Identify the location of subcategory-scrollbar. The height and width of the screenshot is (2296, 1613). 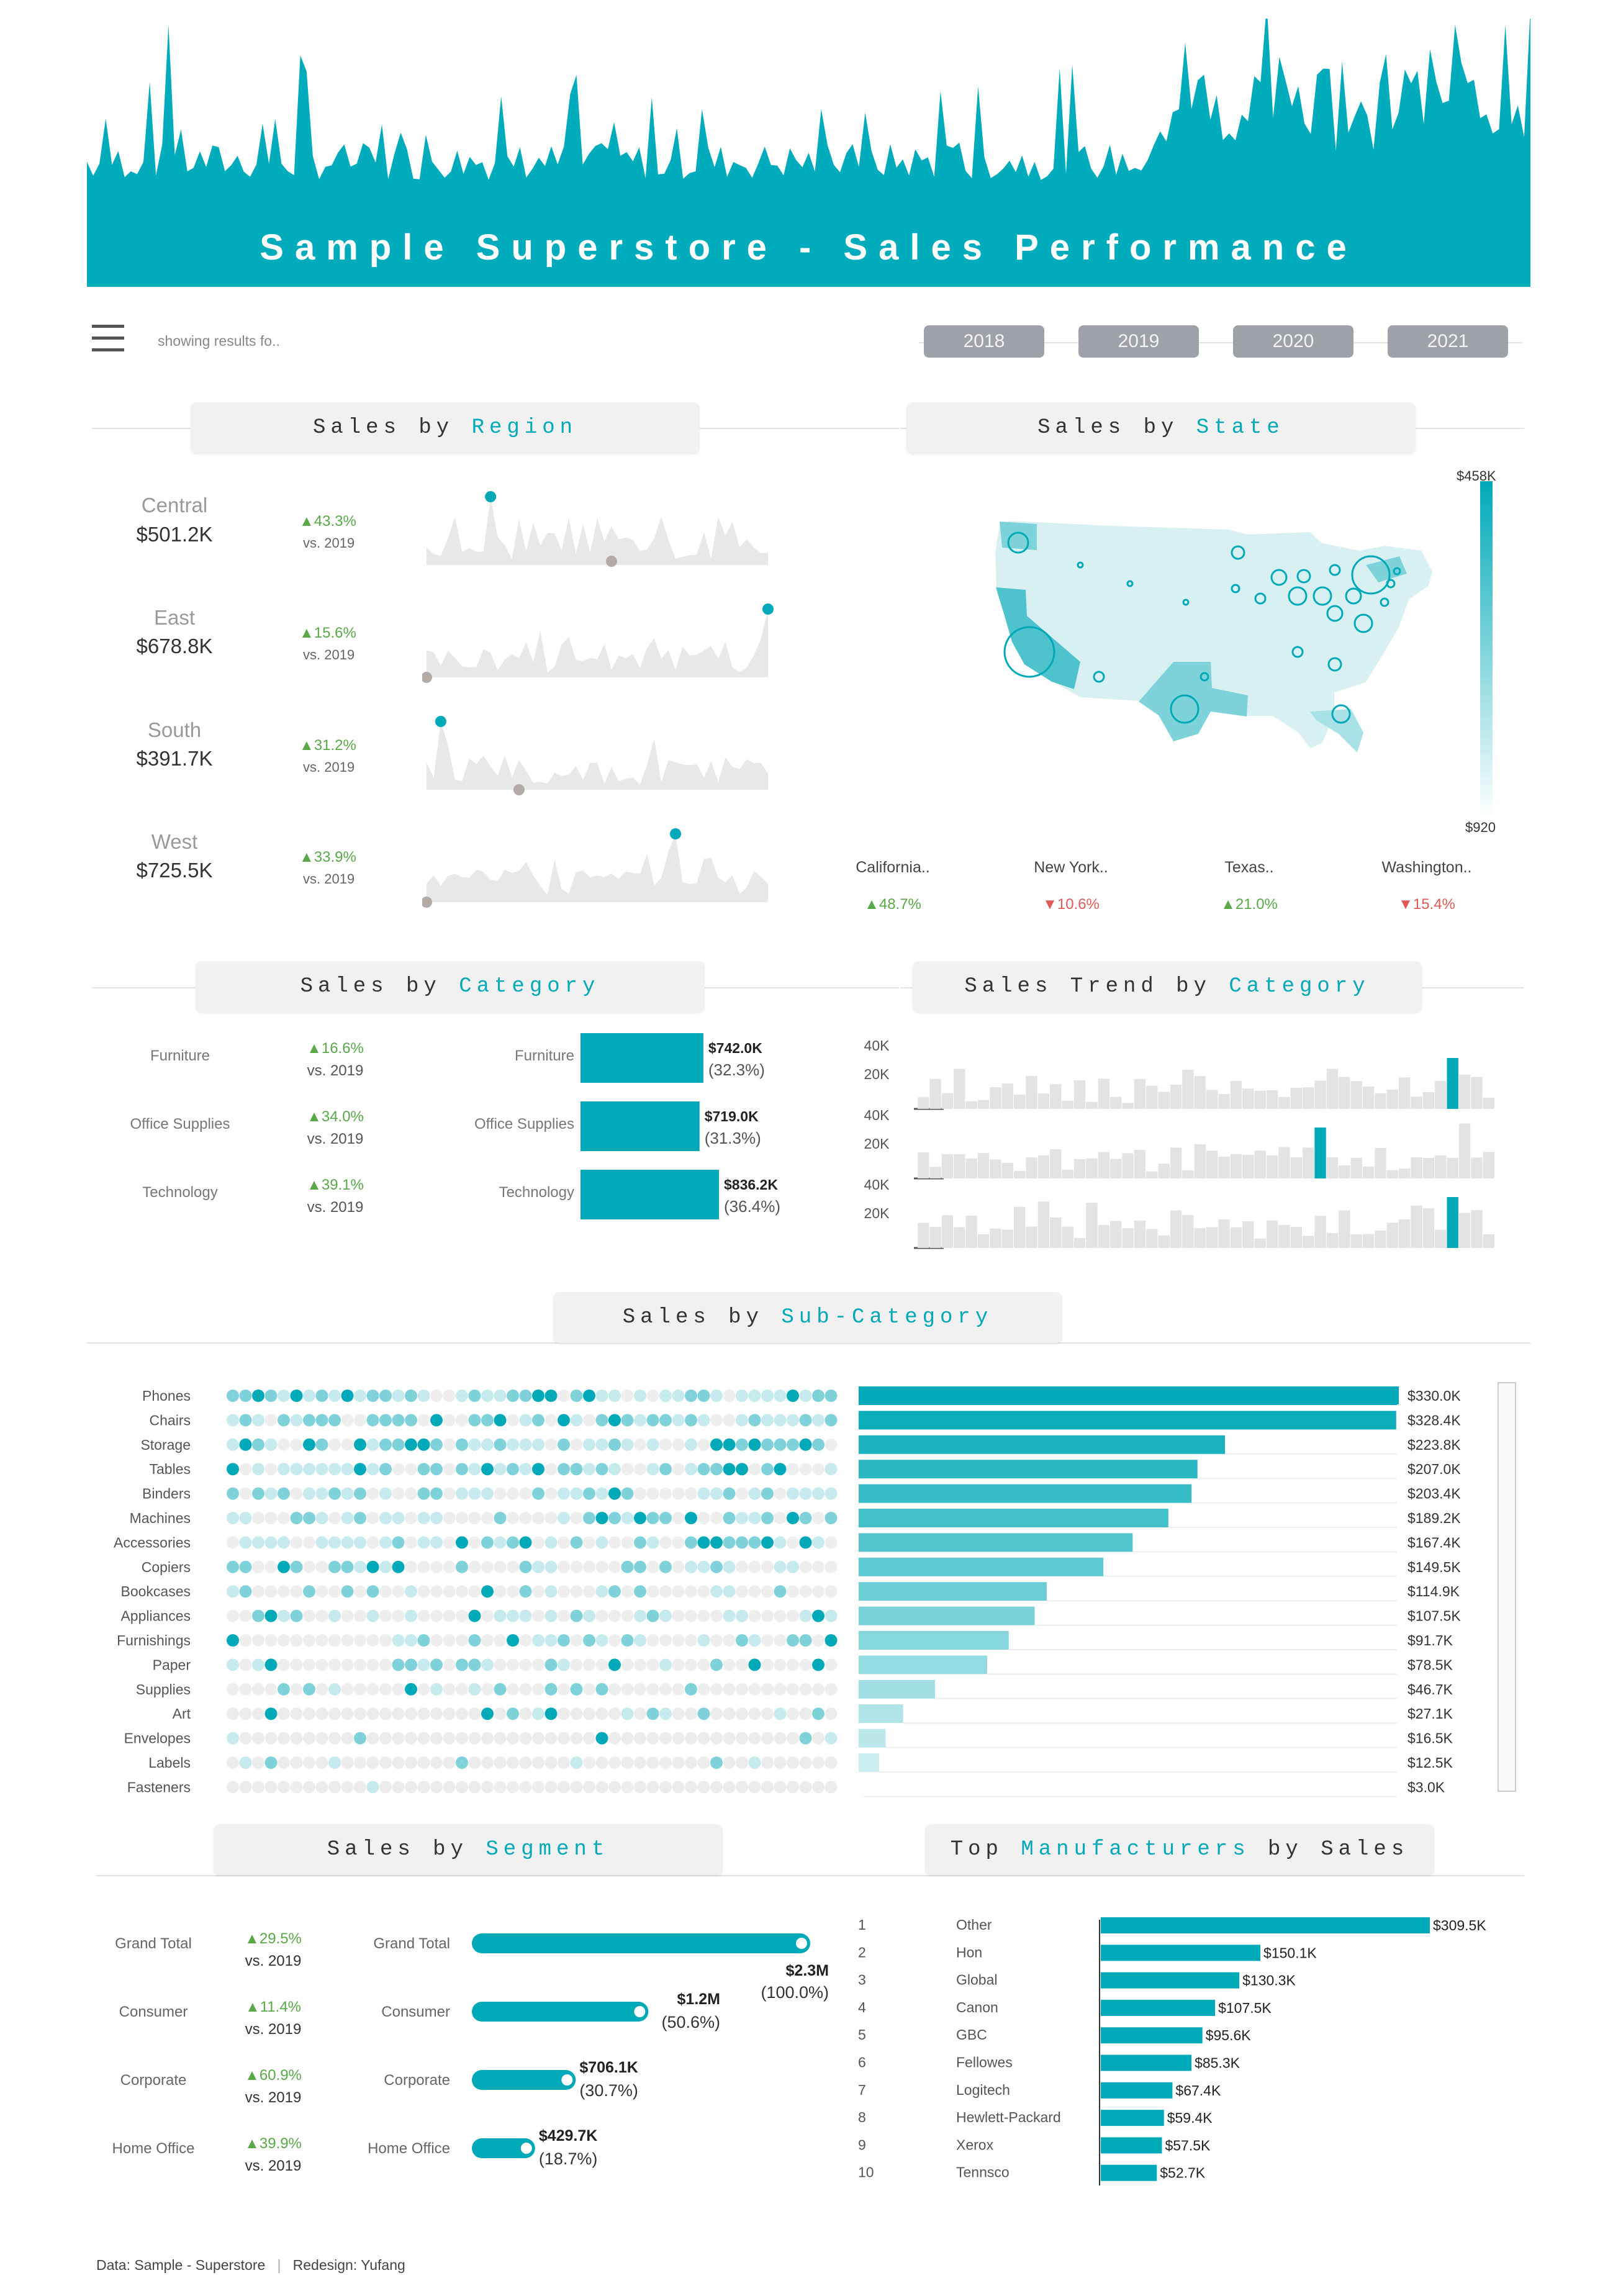
(1507, 1587).